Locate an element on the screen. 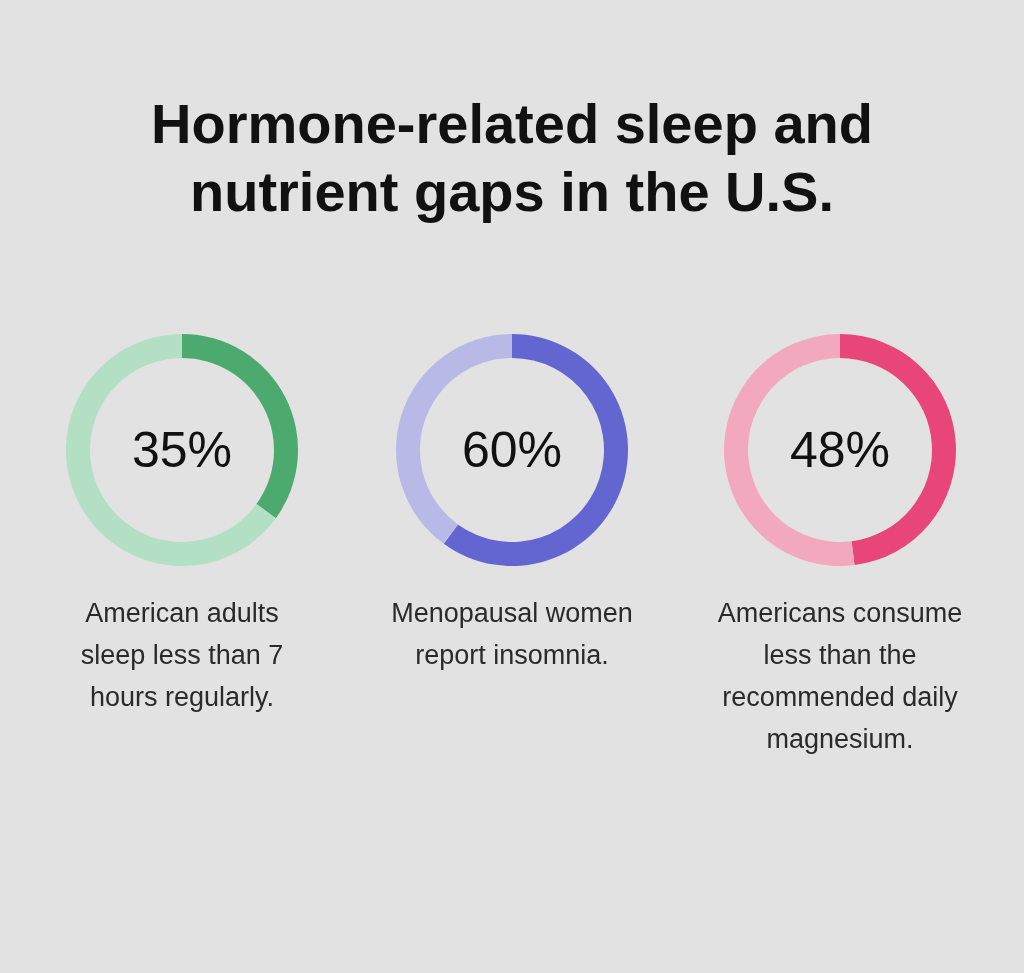  text: 48% is located at coordinates (840, 450).